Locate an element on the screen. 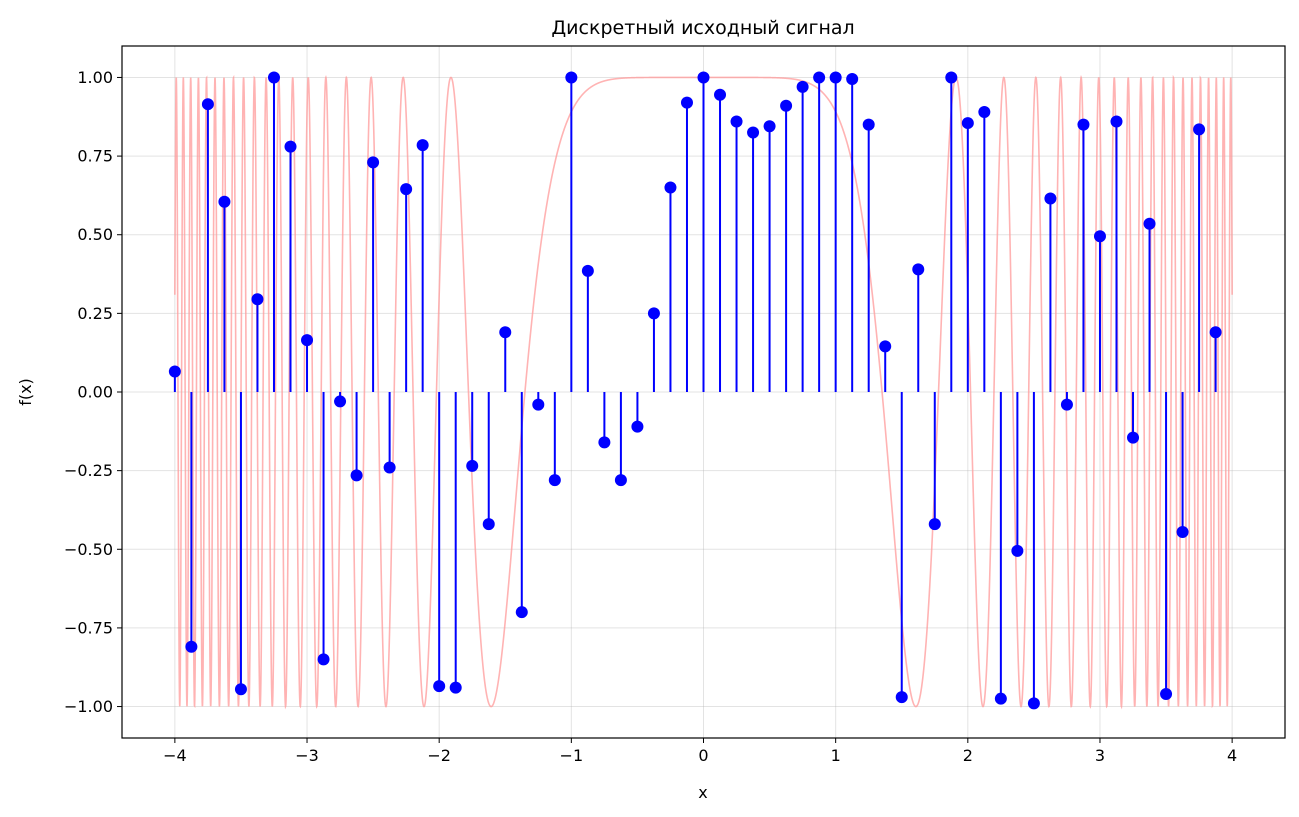  y-tick-label: 0.25 is located at coordinates (95, 313).